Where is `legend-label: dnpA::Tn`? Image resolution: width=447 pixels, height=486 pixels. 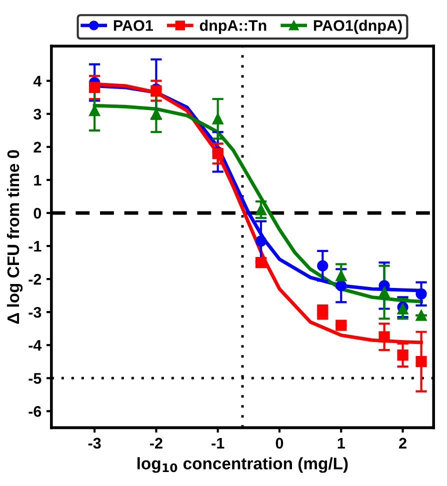
legend-label: dnpA::Tn is located at coordinates (233, 27).